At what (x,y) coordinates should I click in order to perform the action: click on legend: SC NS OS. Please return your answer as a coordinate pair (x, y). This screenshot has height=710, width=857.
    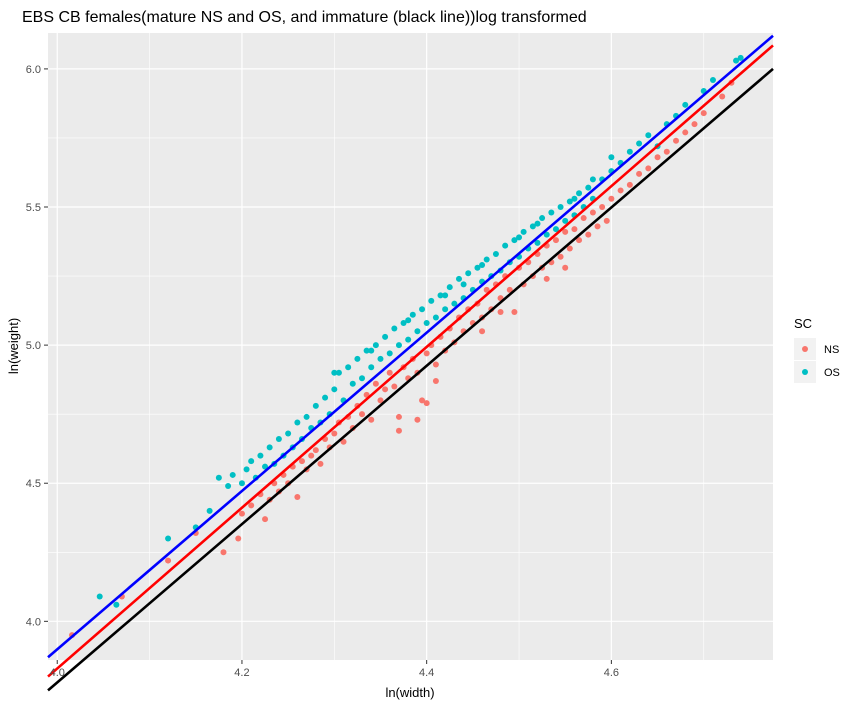
    Looking at the image, I should click on (817, 349).